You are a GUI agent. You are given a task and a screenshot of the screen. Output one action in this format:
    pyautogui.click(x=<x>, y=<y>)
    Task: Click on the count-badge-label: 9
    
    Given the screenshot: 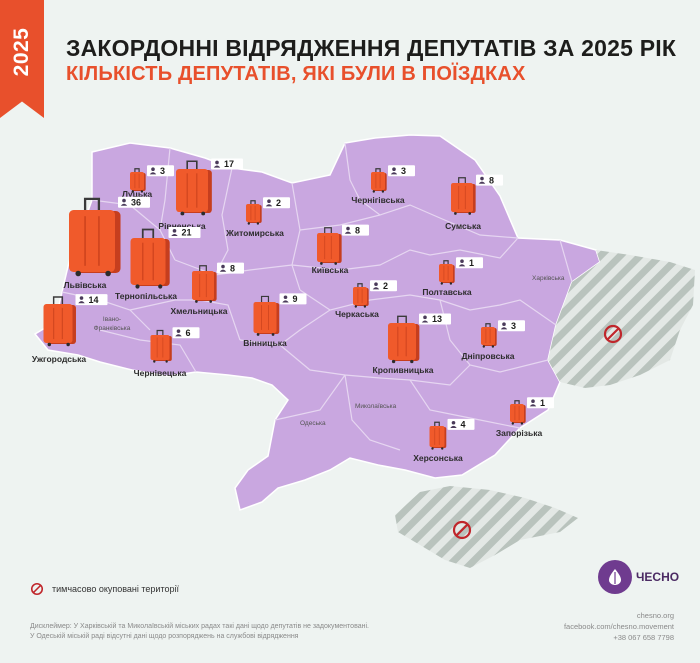 What is the action you would take?
    pyautogui.click(x=295, y=299)
    